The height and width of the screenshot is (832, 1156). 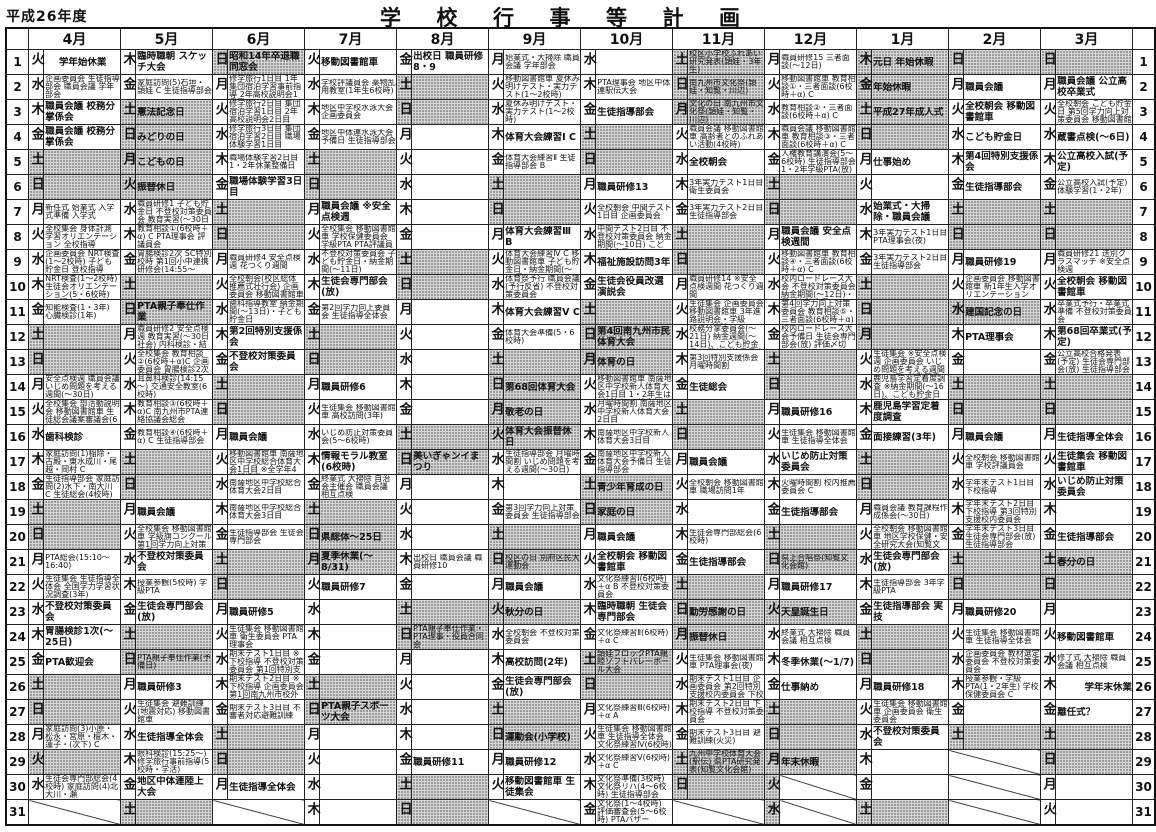 What do you see at coordinates (542, 337) in the screenshot?
I see `event-cell: 体育大会準備(5・6校時)` at bounding box center [542, 337].